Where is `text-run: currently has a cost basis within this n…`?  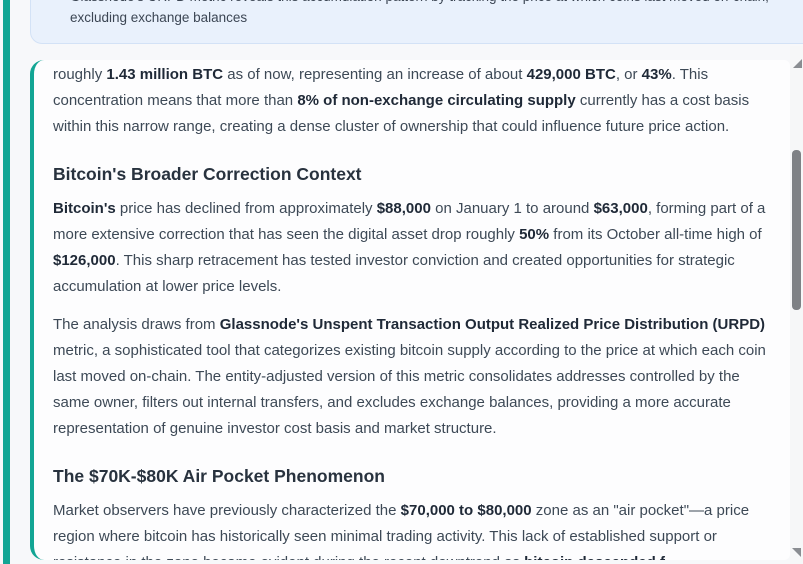
text-run: currently has a cost basis within this n… is located at coordinates (401, 113).